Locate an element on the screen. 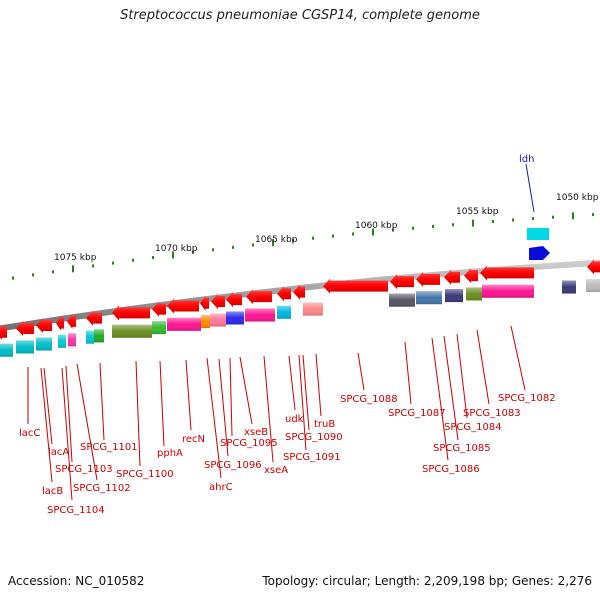 The width and height of the screenshot is (600, 600). gene-label-ahrC: ahrC is located at coordinates (221, 487).